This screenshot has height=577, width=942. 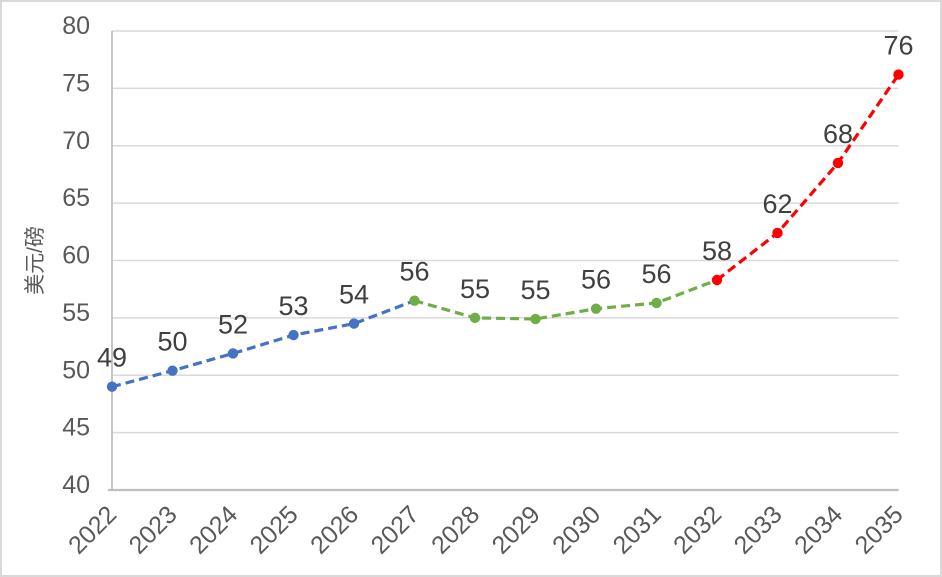 I want to click on x-tick-label: 2026, so click(x=334, y=529).